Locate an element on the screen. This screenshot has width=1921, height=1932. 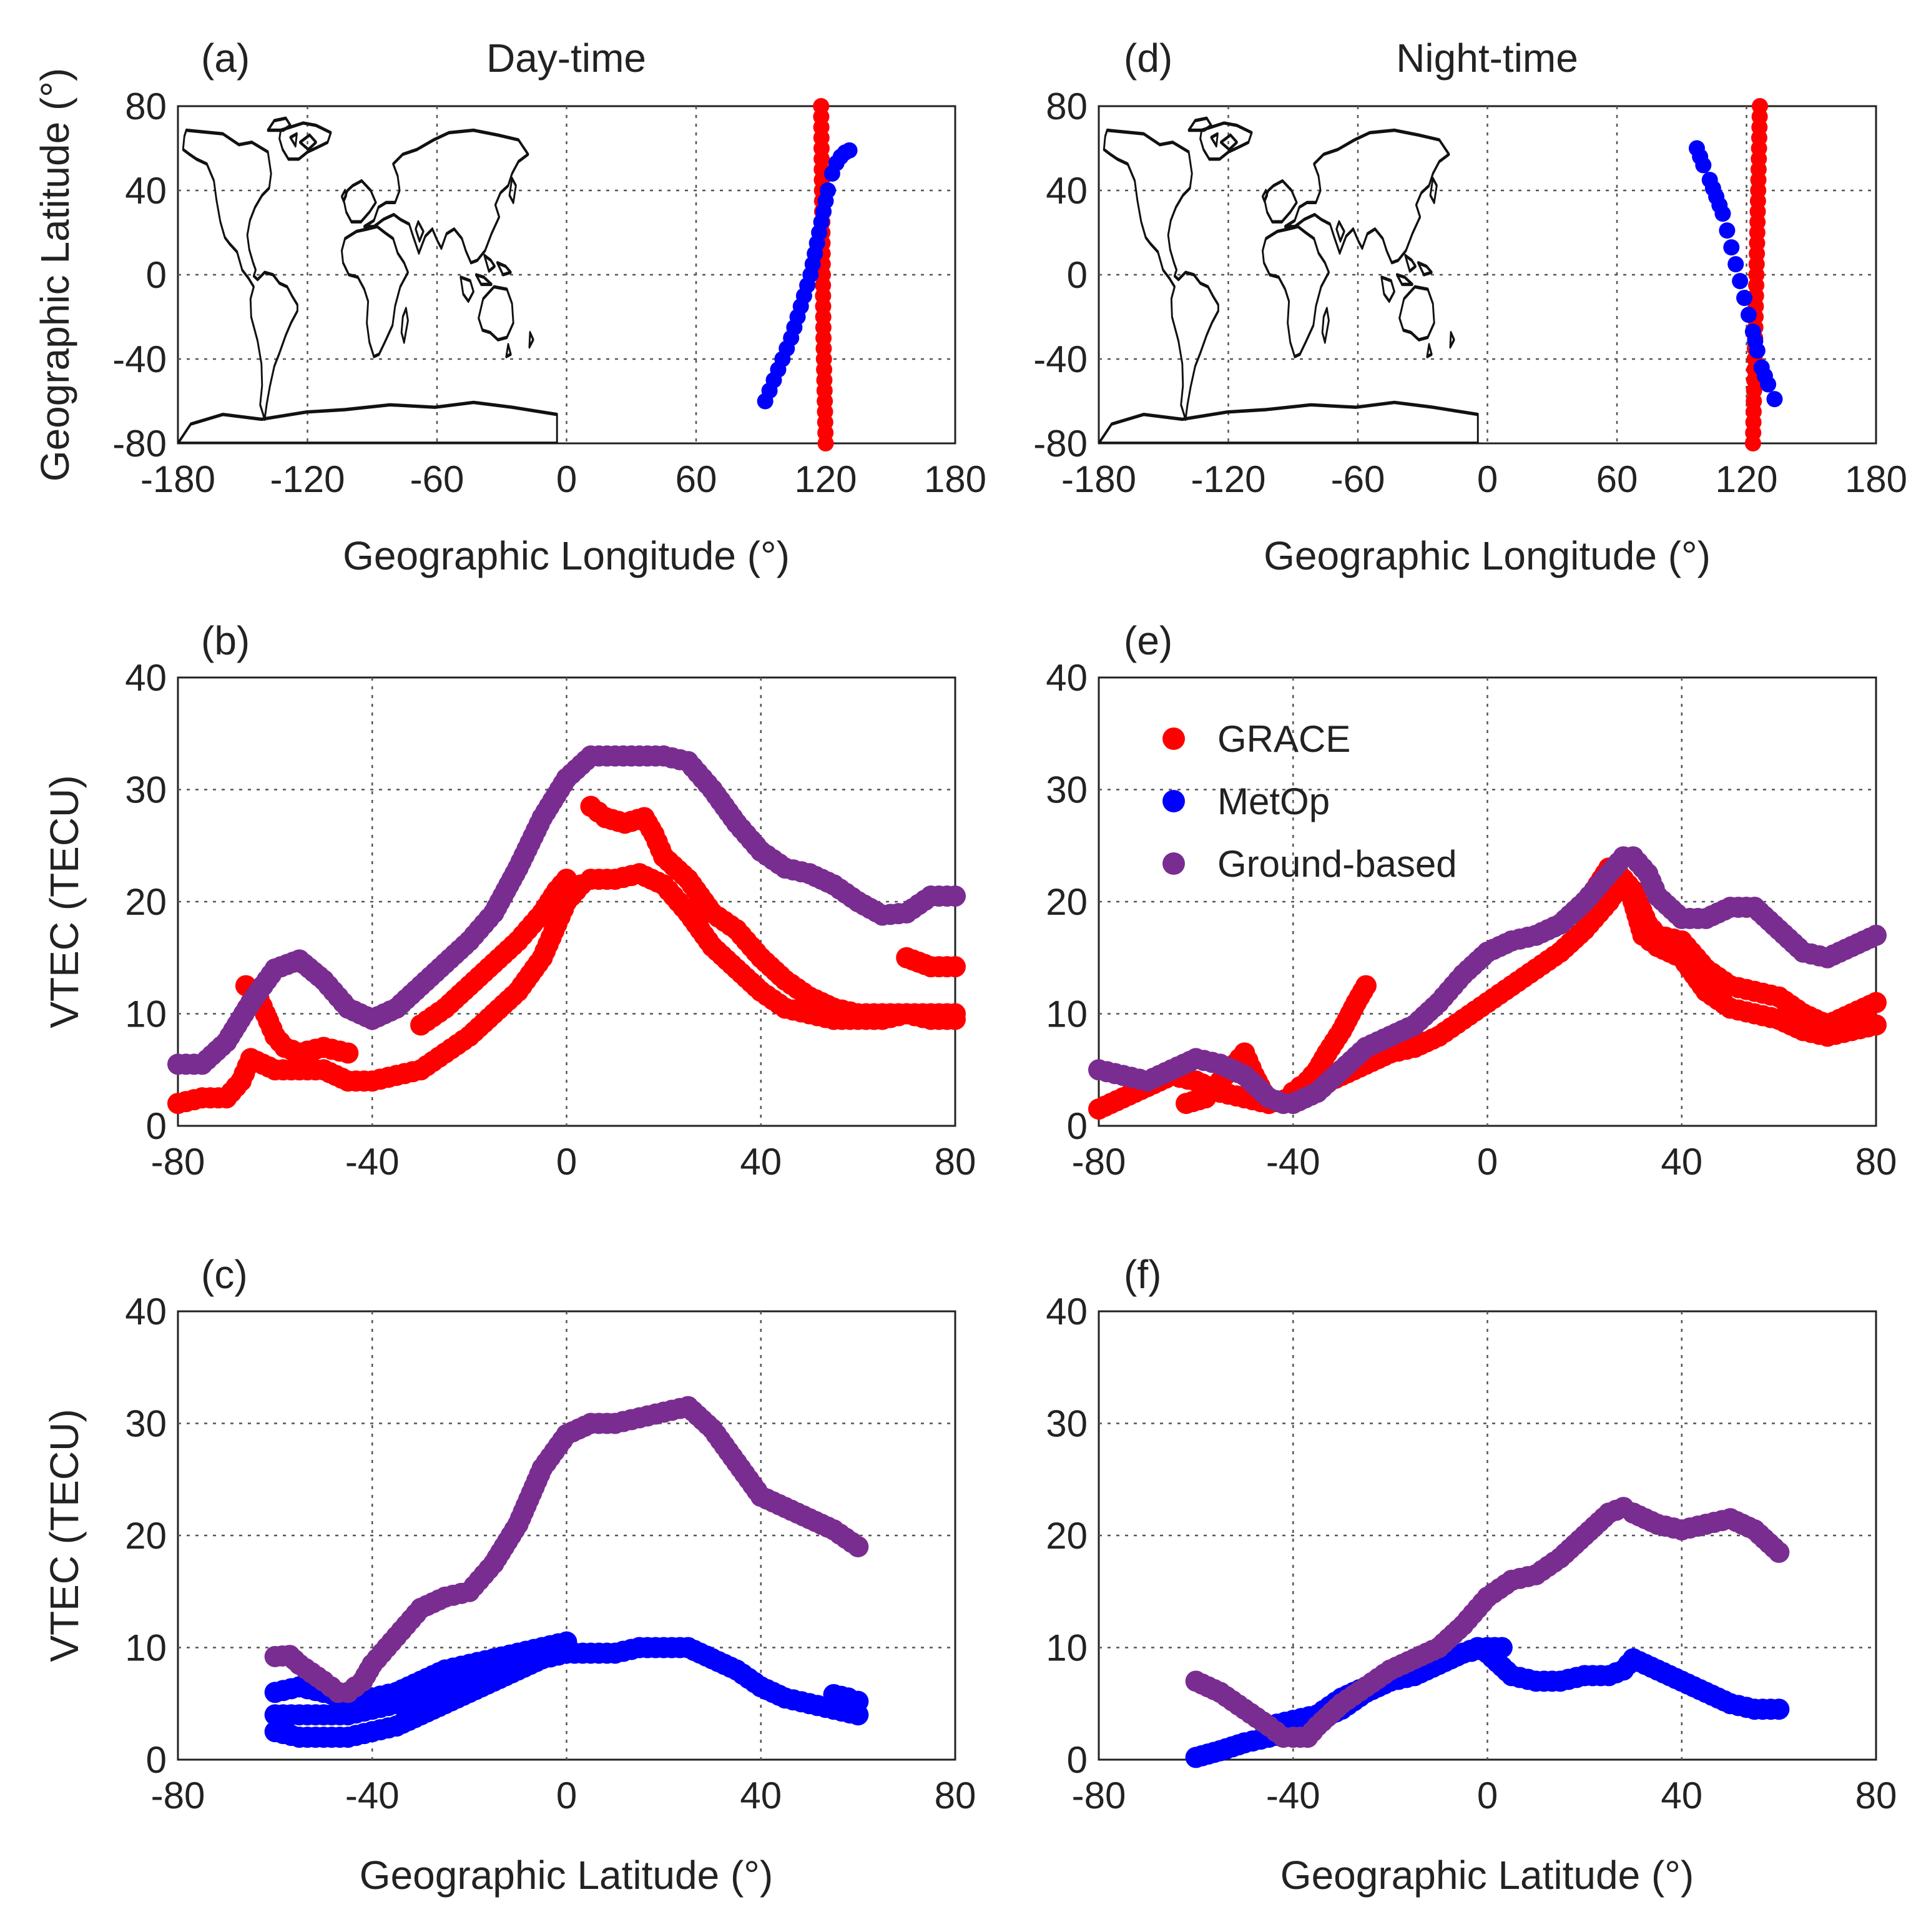
panel-d-title: Night-time is located at coordinates (1487, 58).